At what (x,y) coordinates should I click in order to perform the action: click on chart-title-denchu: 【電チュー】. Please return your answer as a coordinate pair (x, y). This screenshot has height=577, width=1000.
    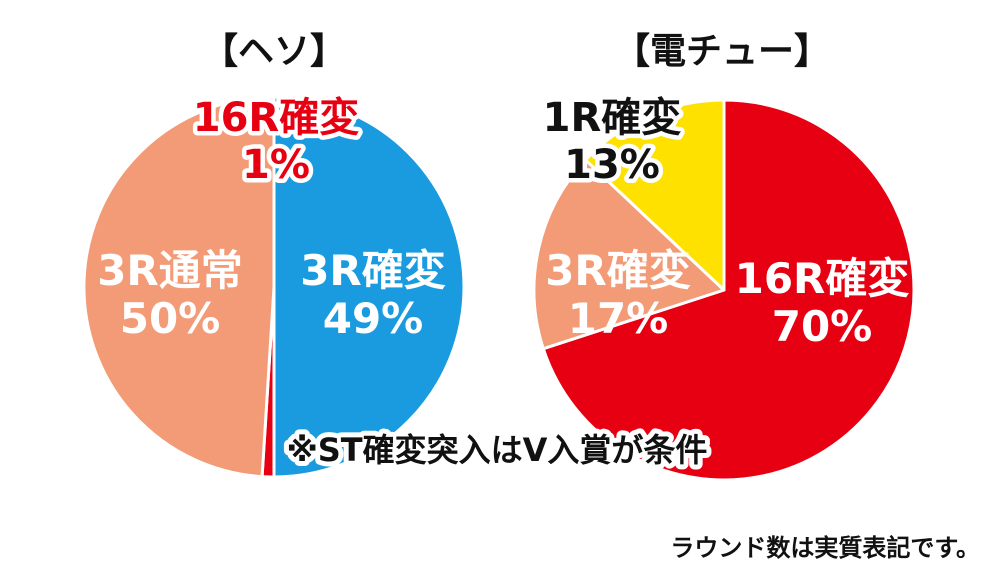
    Looking at the image, I should click on (722, 51).